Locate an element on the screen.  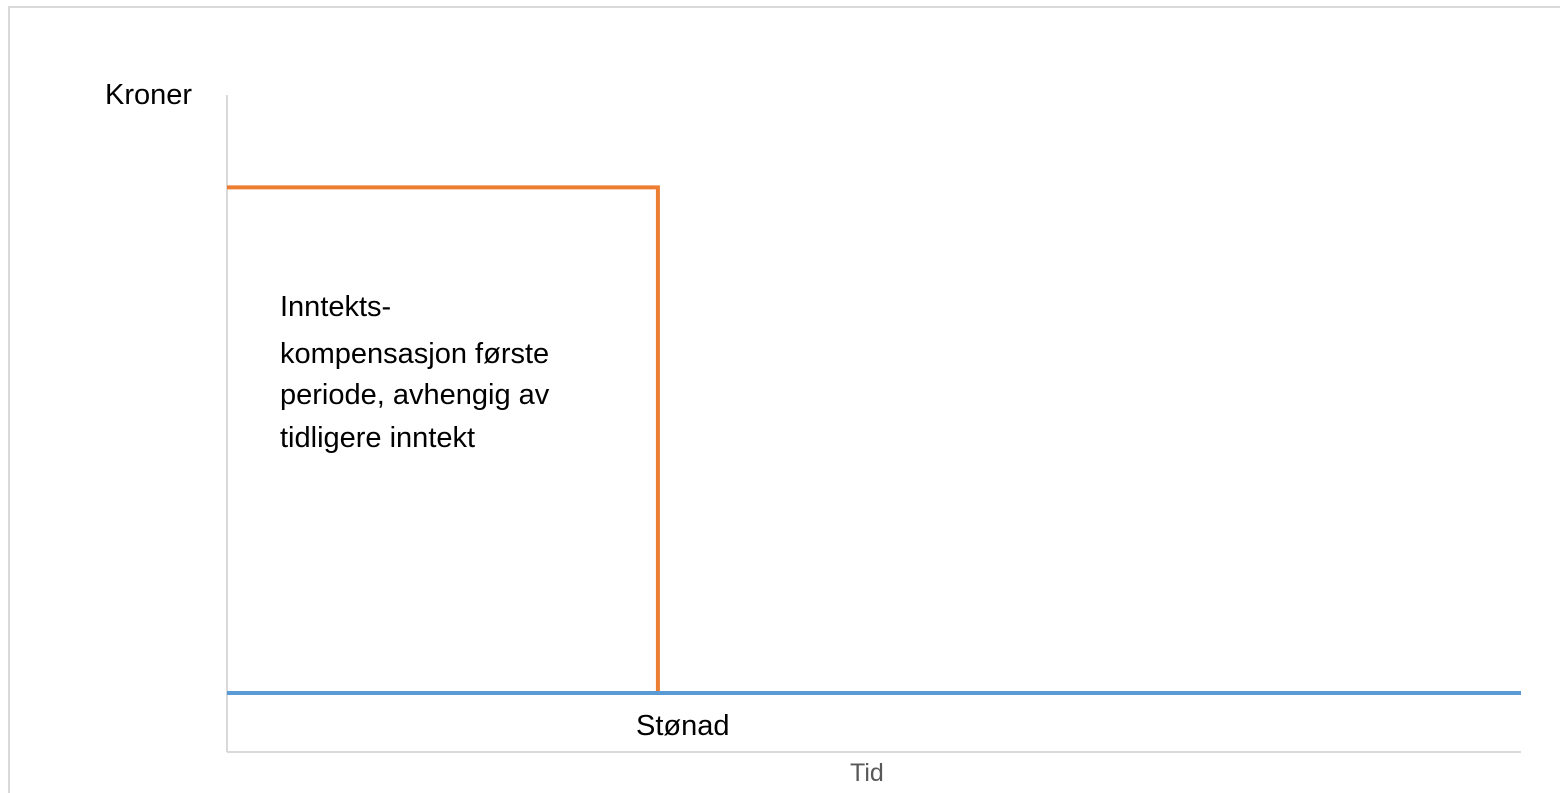
x-axis-label: Tid is located at coordinates (867, 773).